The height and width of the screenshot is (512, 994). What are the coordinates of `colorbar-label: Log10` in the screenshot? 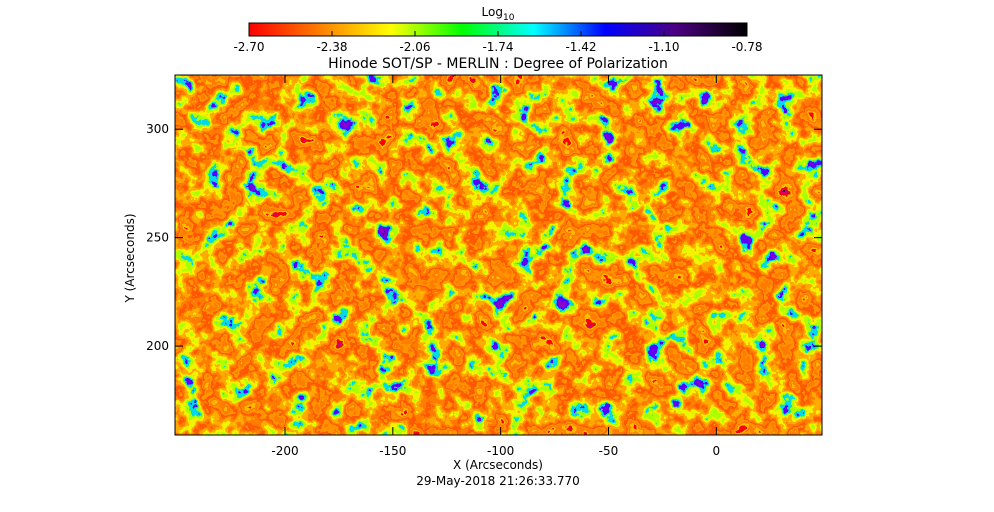 It's located at (498, 14).